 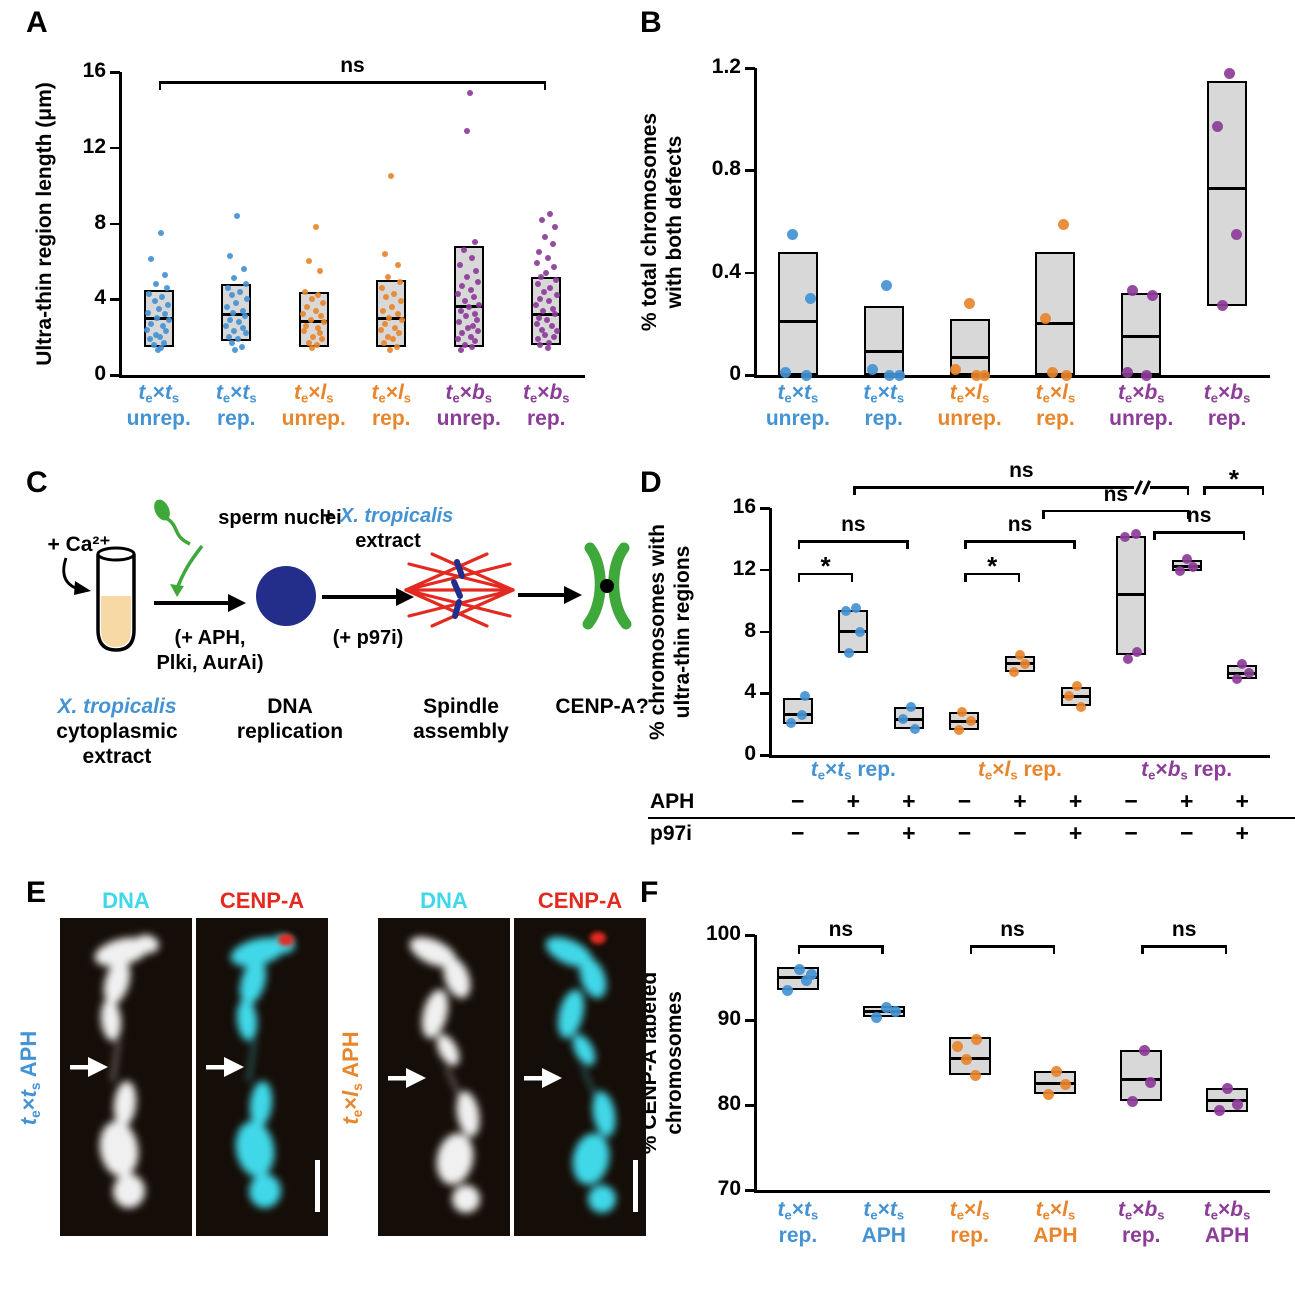 What do you see at coordinates (580, 1077) in the screenshot?
I see `micrograph-cenpa-tels` at bounding box center [580, 1077].